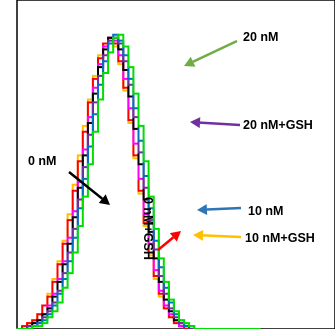  What do you see at coordinates (278, 125) in the screenshot?
I see `annotation-20nm-gsh: 20 nM+GSH` at bounding box center [278, 125].